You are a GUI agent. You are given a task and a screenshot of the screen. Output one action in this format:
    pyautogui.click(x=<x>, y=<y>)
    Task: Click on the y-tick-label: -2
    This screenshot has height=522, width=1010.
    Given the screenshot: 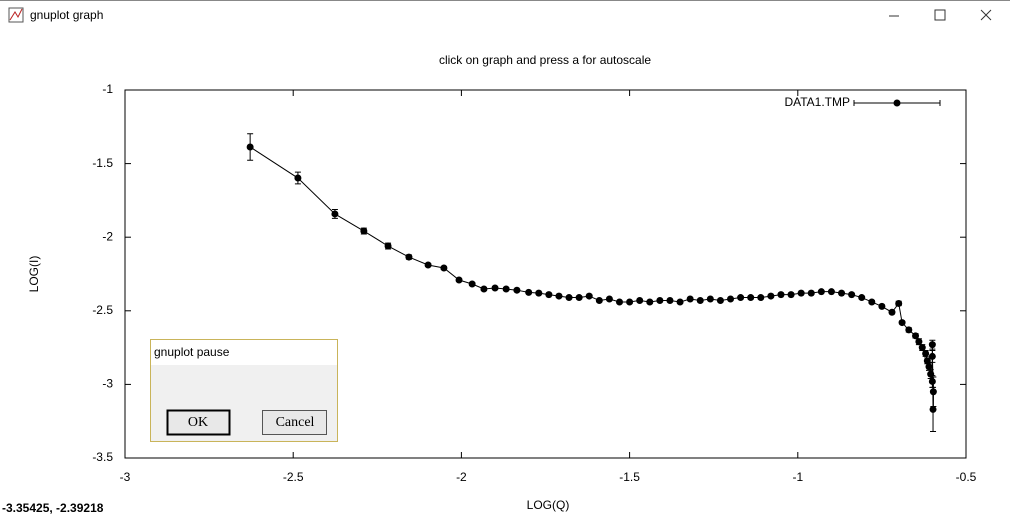 What is the action you would take?
    pyautogui.click(x=107, y=236)
    